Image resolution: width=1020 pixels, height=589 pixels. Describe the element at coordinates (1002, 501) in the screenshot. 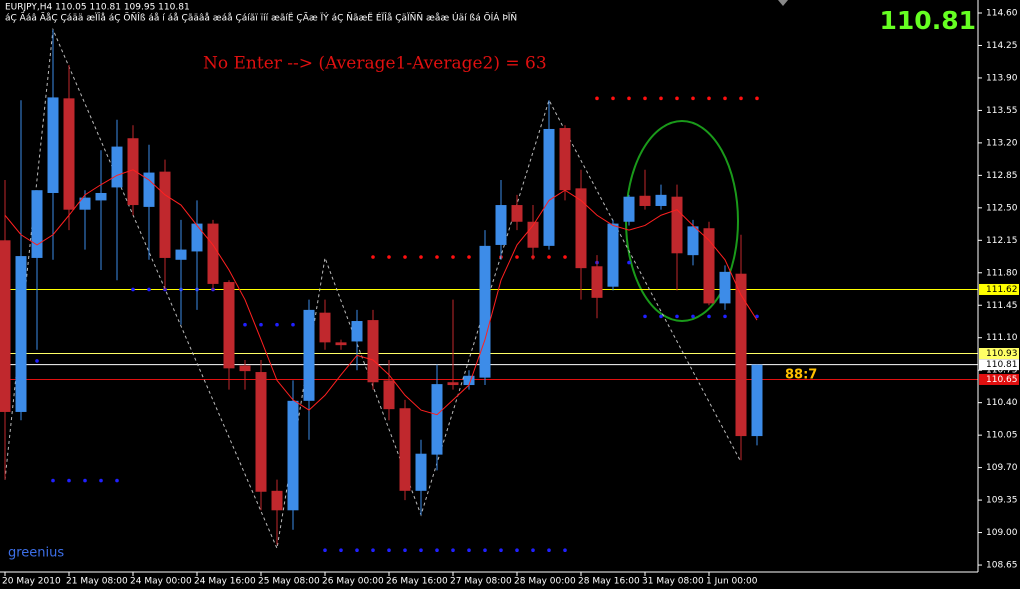

I see `y-tick-label: 109.35` at that location.